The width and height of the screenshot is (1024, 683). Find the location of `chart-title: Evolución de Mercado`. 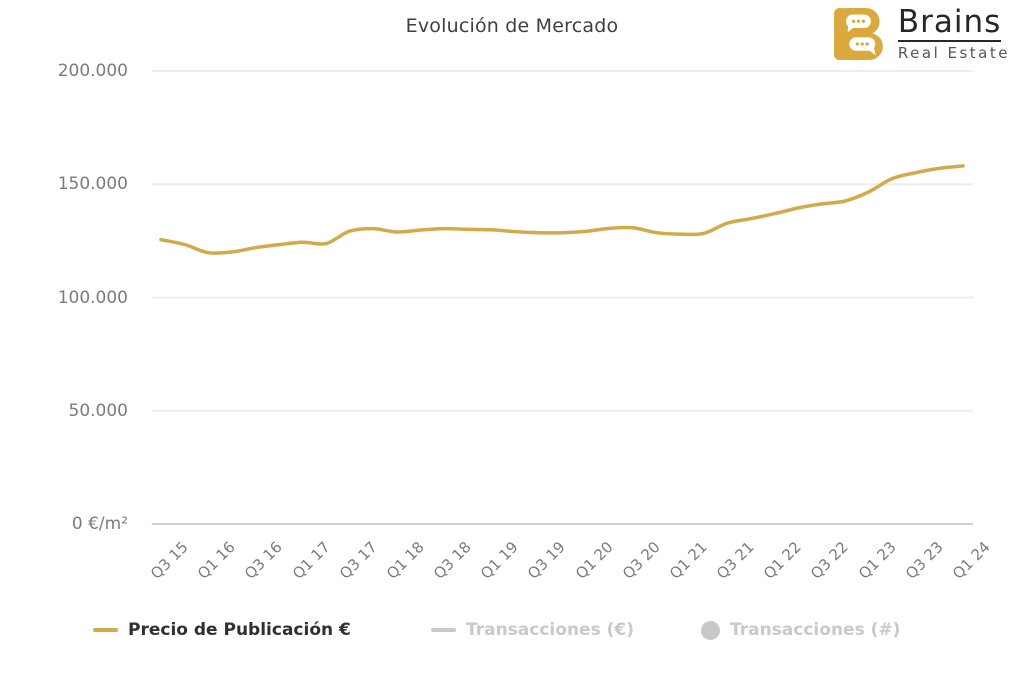

chart-title: Evolución de Mercado is located at coordinates (512, 26).